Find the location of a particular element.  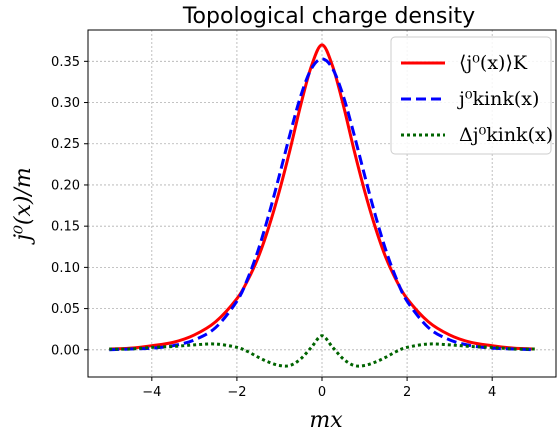

x-axis-label: mx is located at coordinates (326, 420).